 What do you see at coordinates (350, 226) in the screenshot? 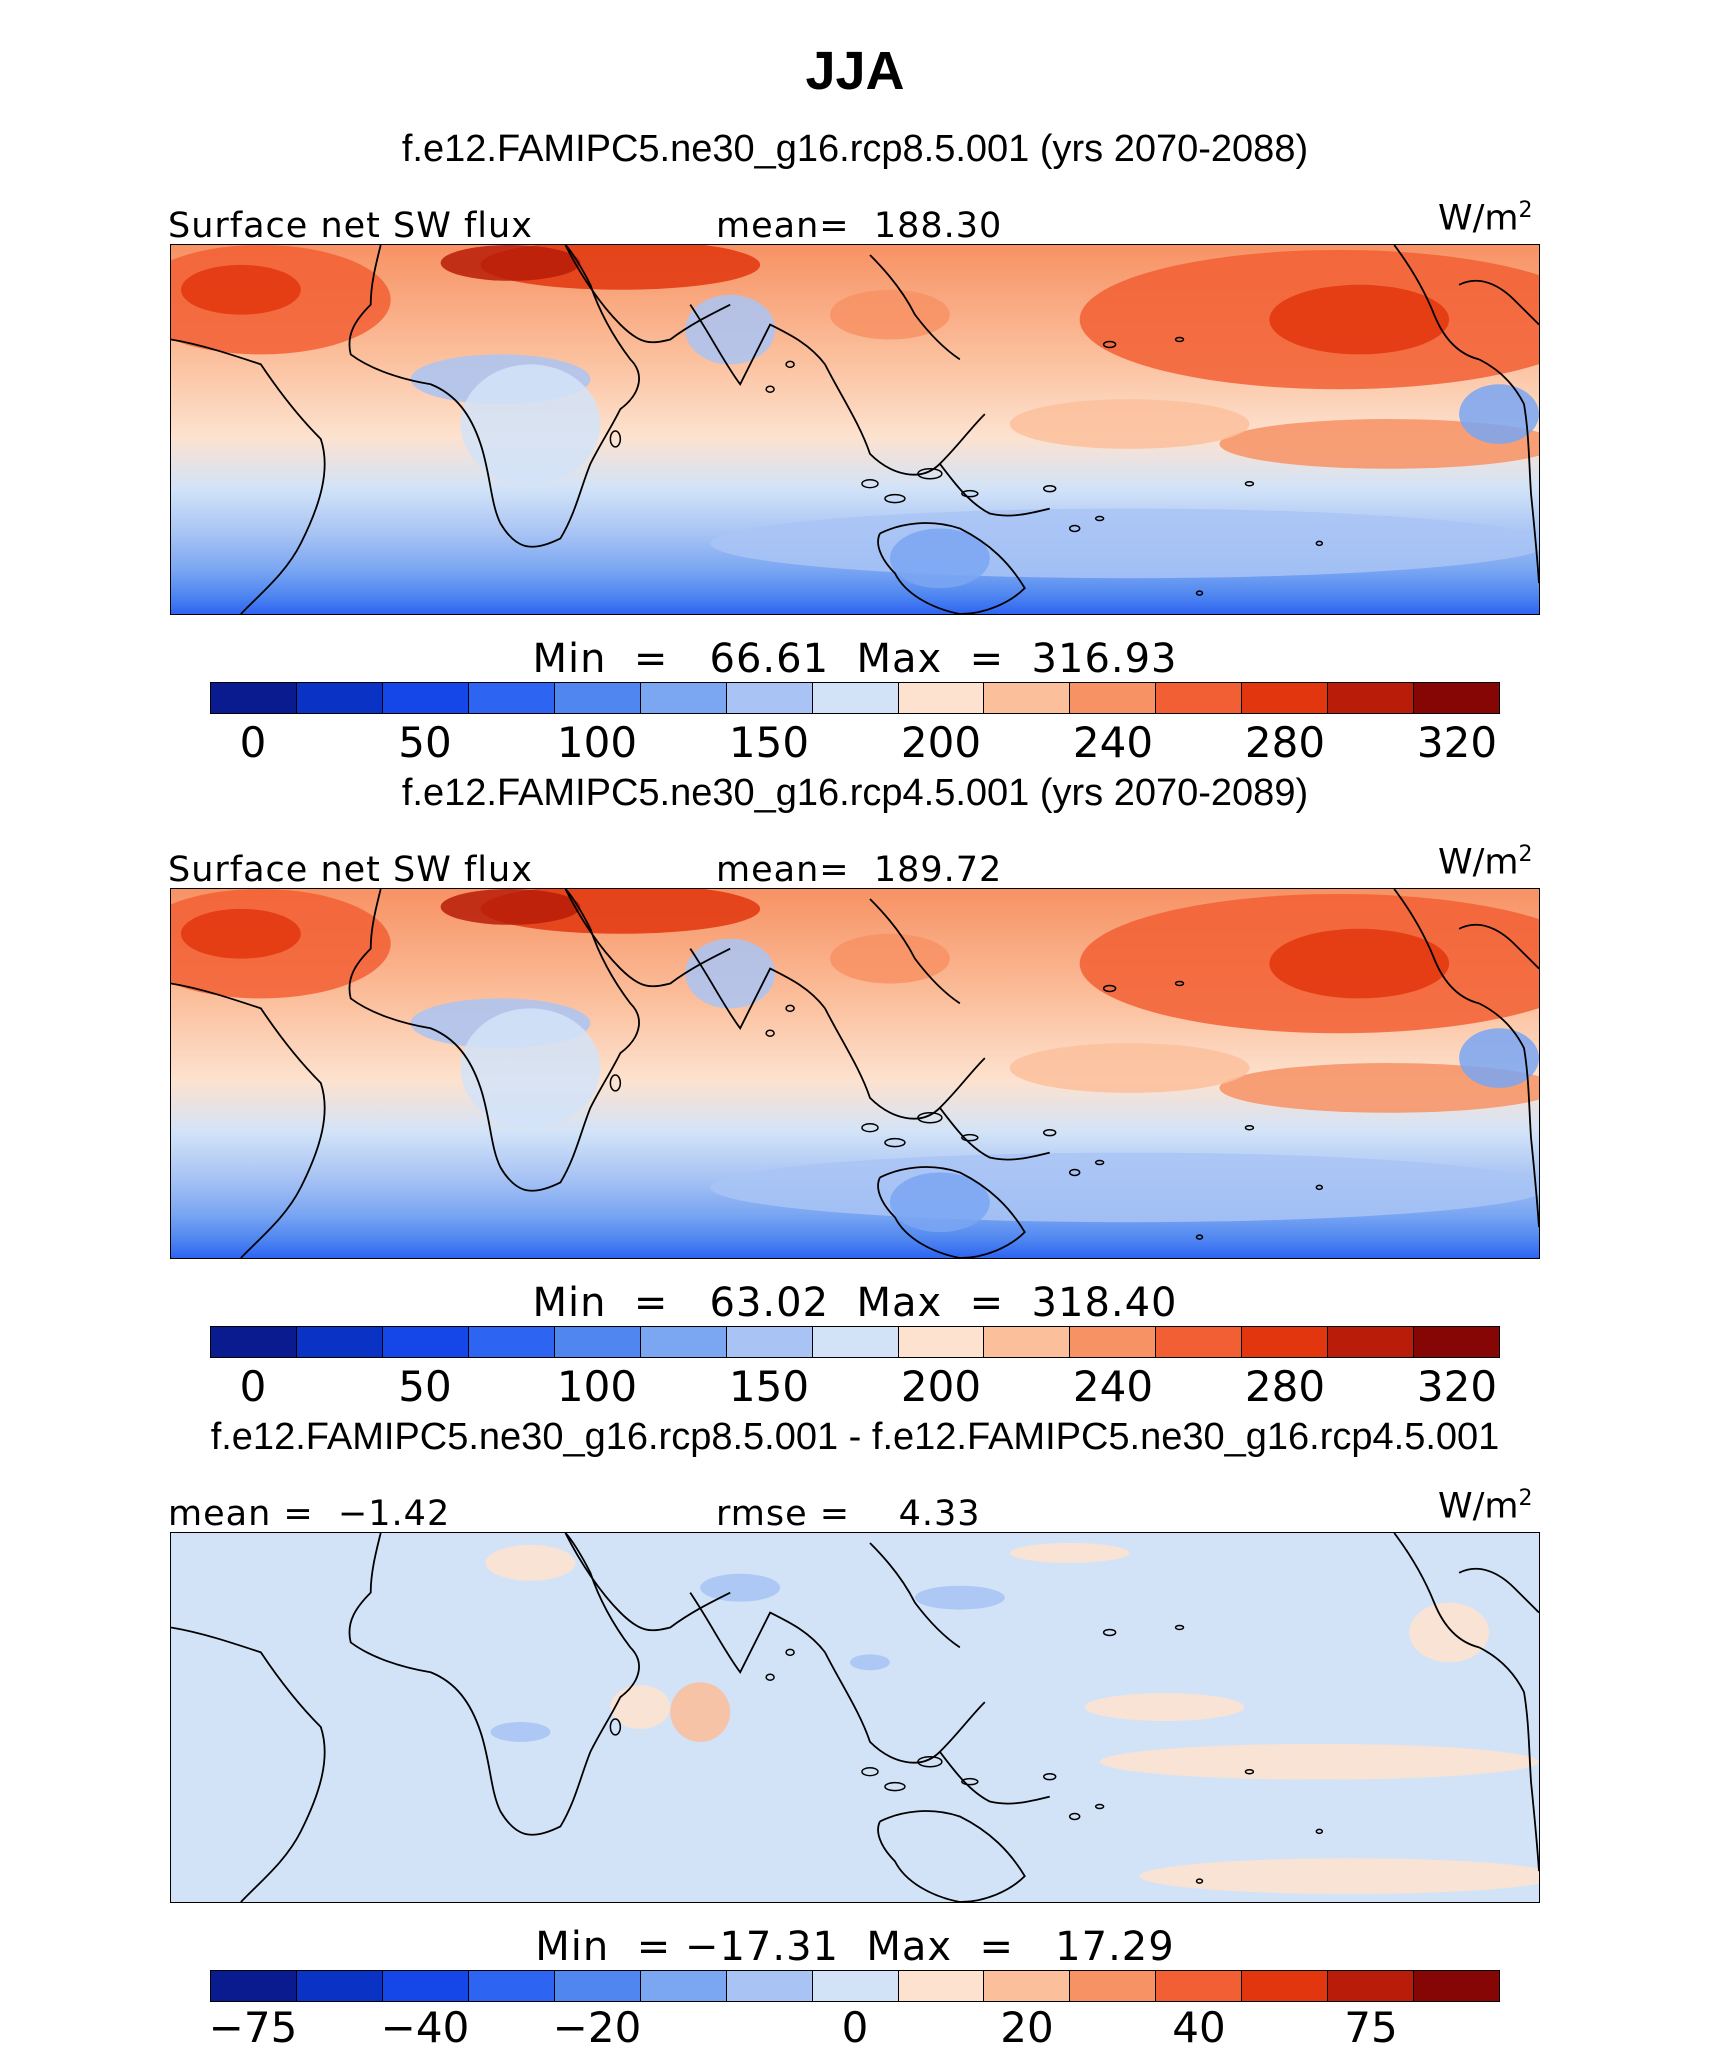
I see `panel-1-variable-label: Surface net SW flux` at bounding box center [350, 226].